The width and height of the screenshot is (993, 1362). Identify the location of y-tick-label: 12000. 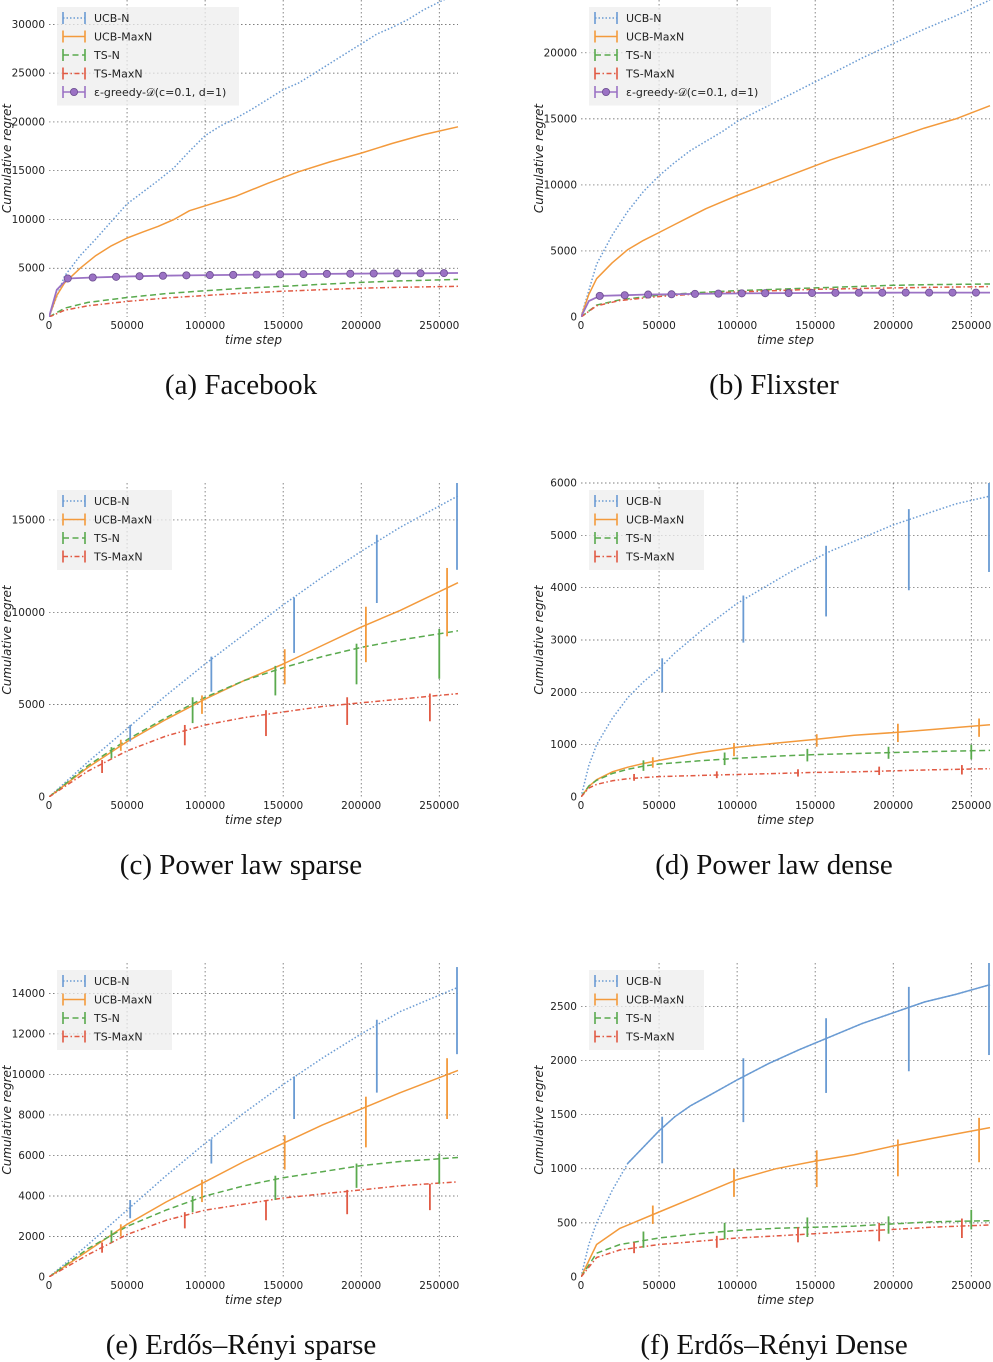
(28, 1034).